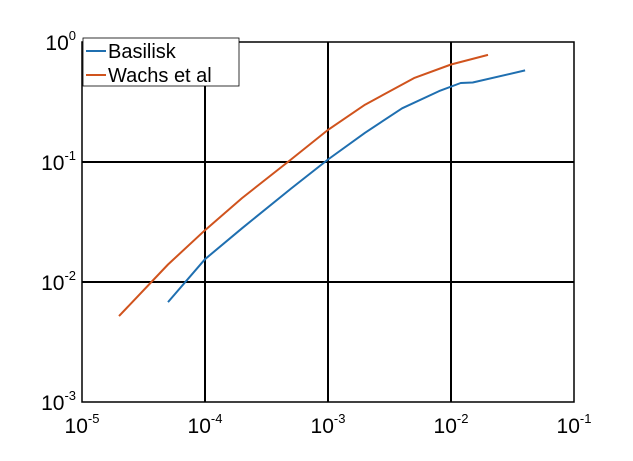  Describe the element at coordinates (451, 424) in the screenshot. I see `x-tick-label: 10⁻²` at that location.